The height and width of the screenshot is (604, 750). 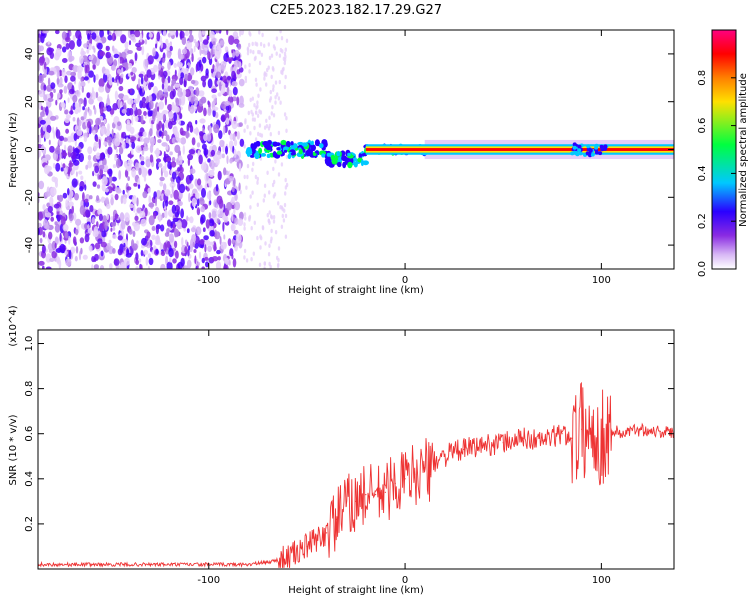 What do you see at coordinates (29, 344) in the screenshot?
I see `y-tick-label: 1.0` at bounding box center [29, 344].